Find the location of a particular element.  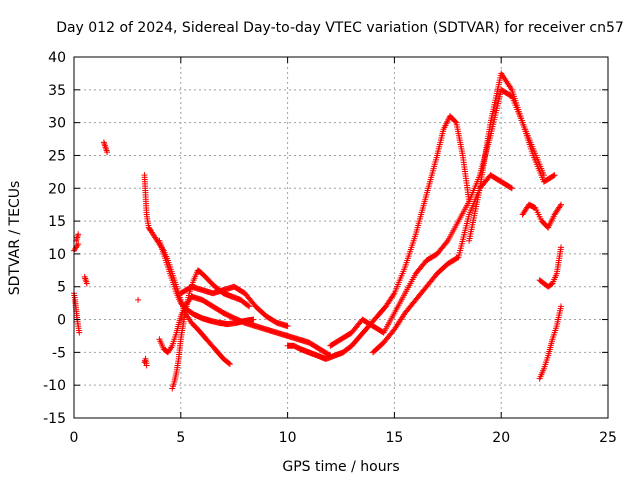

series-arc-p is located at coordinates (506, 157).